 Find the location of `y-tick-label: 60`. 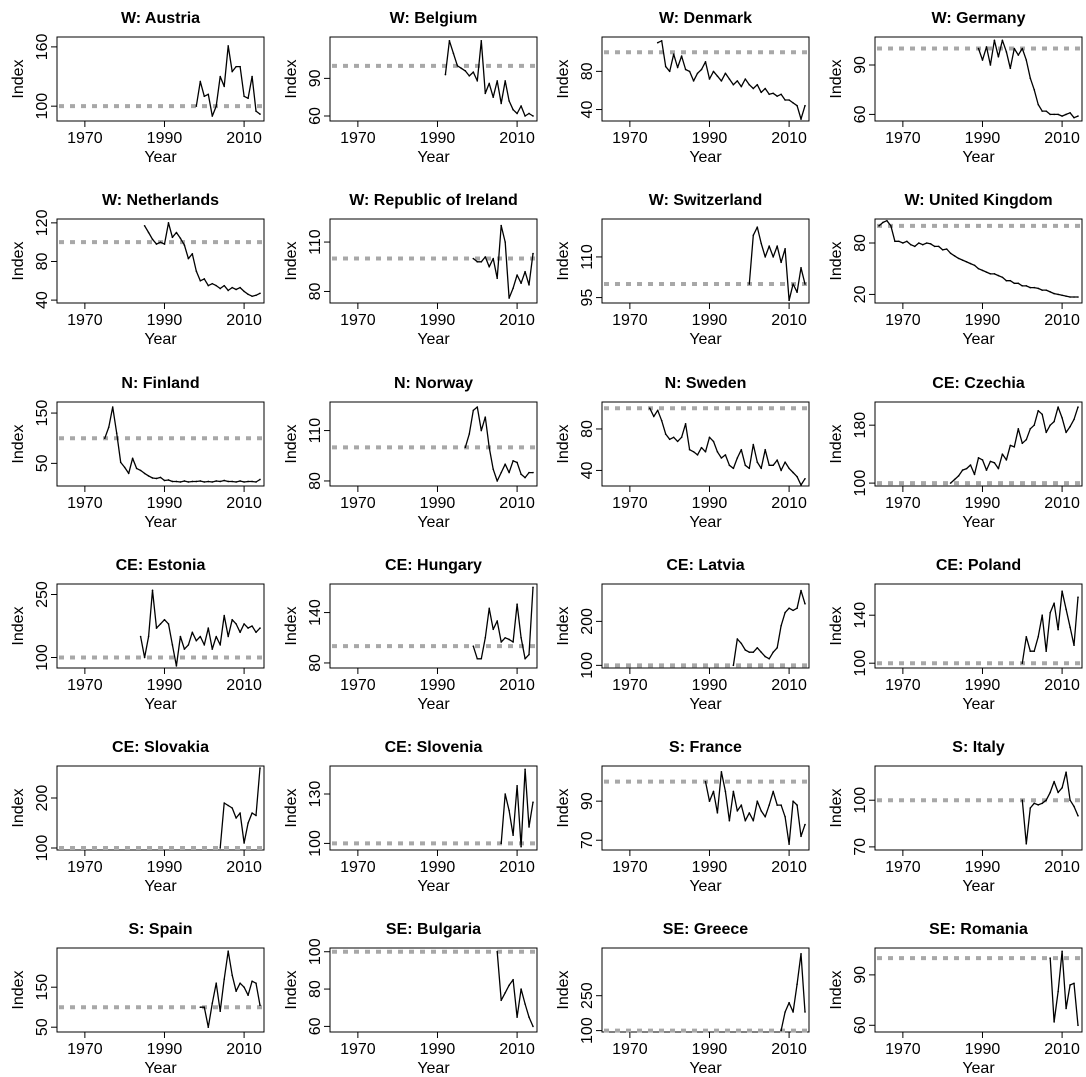

y-tick-label: 60 is located at coordinates (315, 1026).